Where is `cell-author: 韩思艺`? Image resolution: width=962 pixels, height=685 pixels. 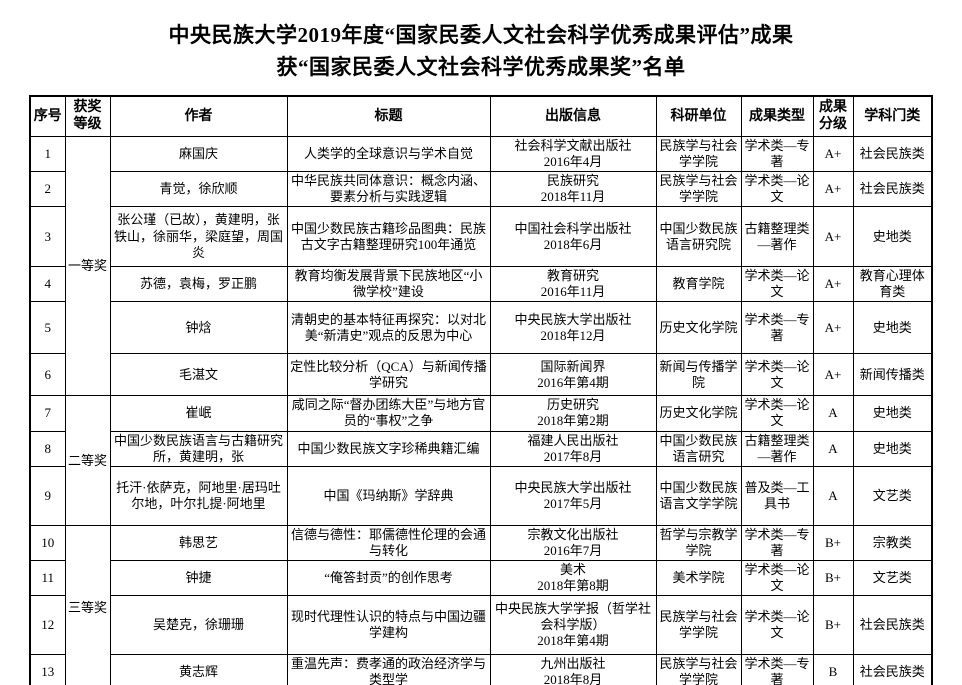
cell-author: 韩思艺 is located at coordinates (198, 543).